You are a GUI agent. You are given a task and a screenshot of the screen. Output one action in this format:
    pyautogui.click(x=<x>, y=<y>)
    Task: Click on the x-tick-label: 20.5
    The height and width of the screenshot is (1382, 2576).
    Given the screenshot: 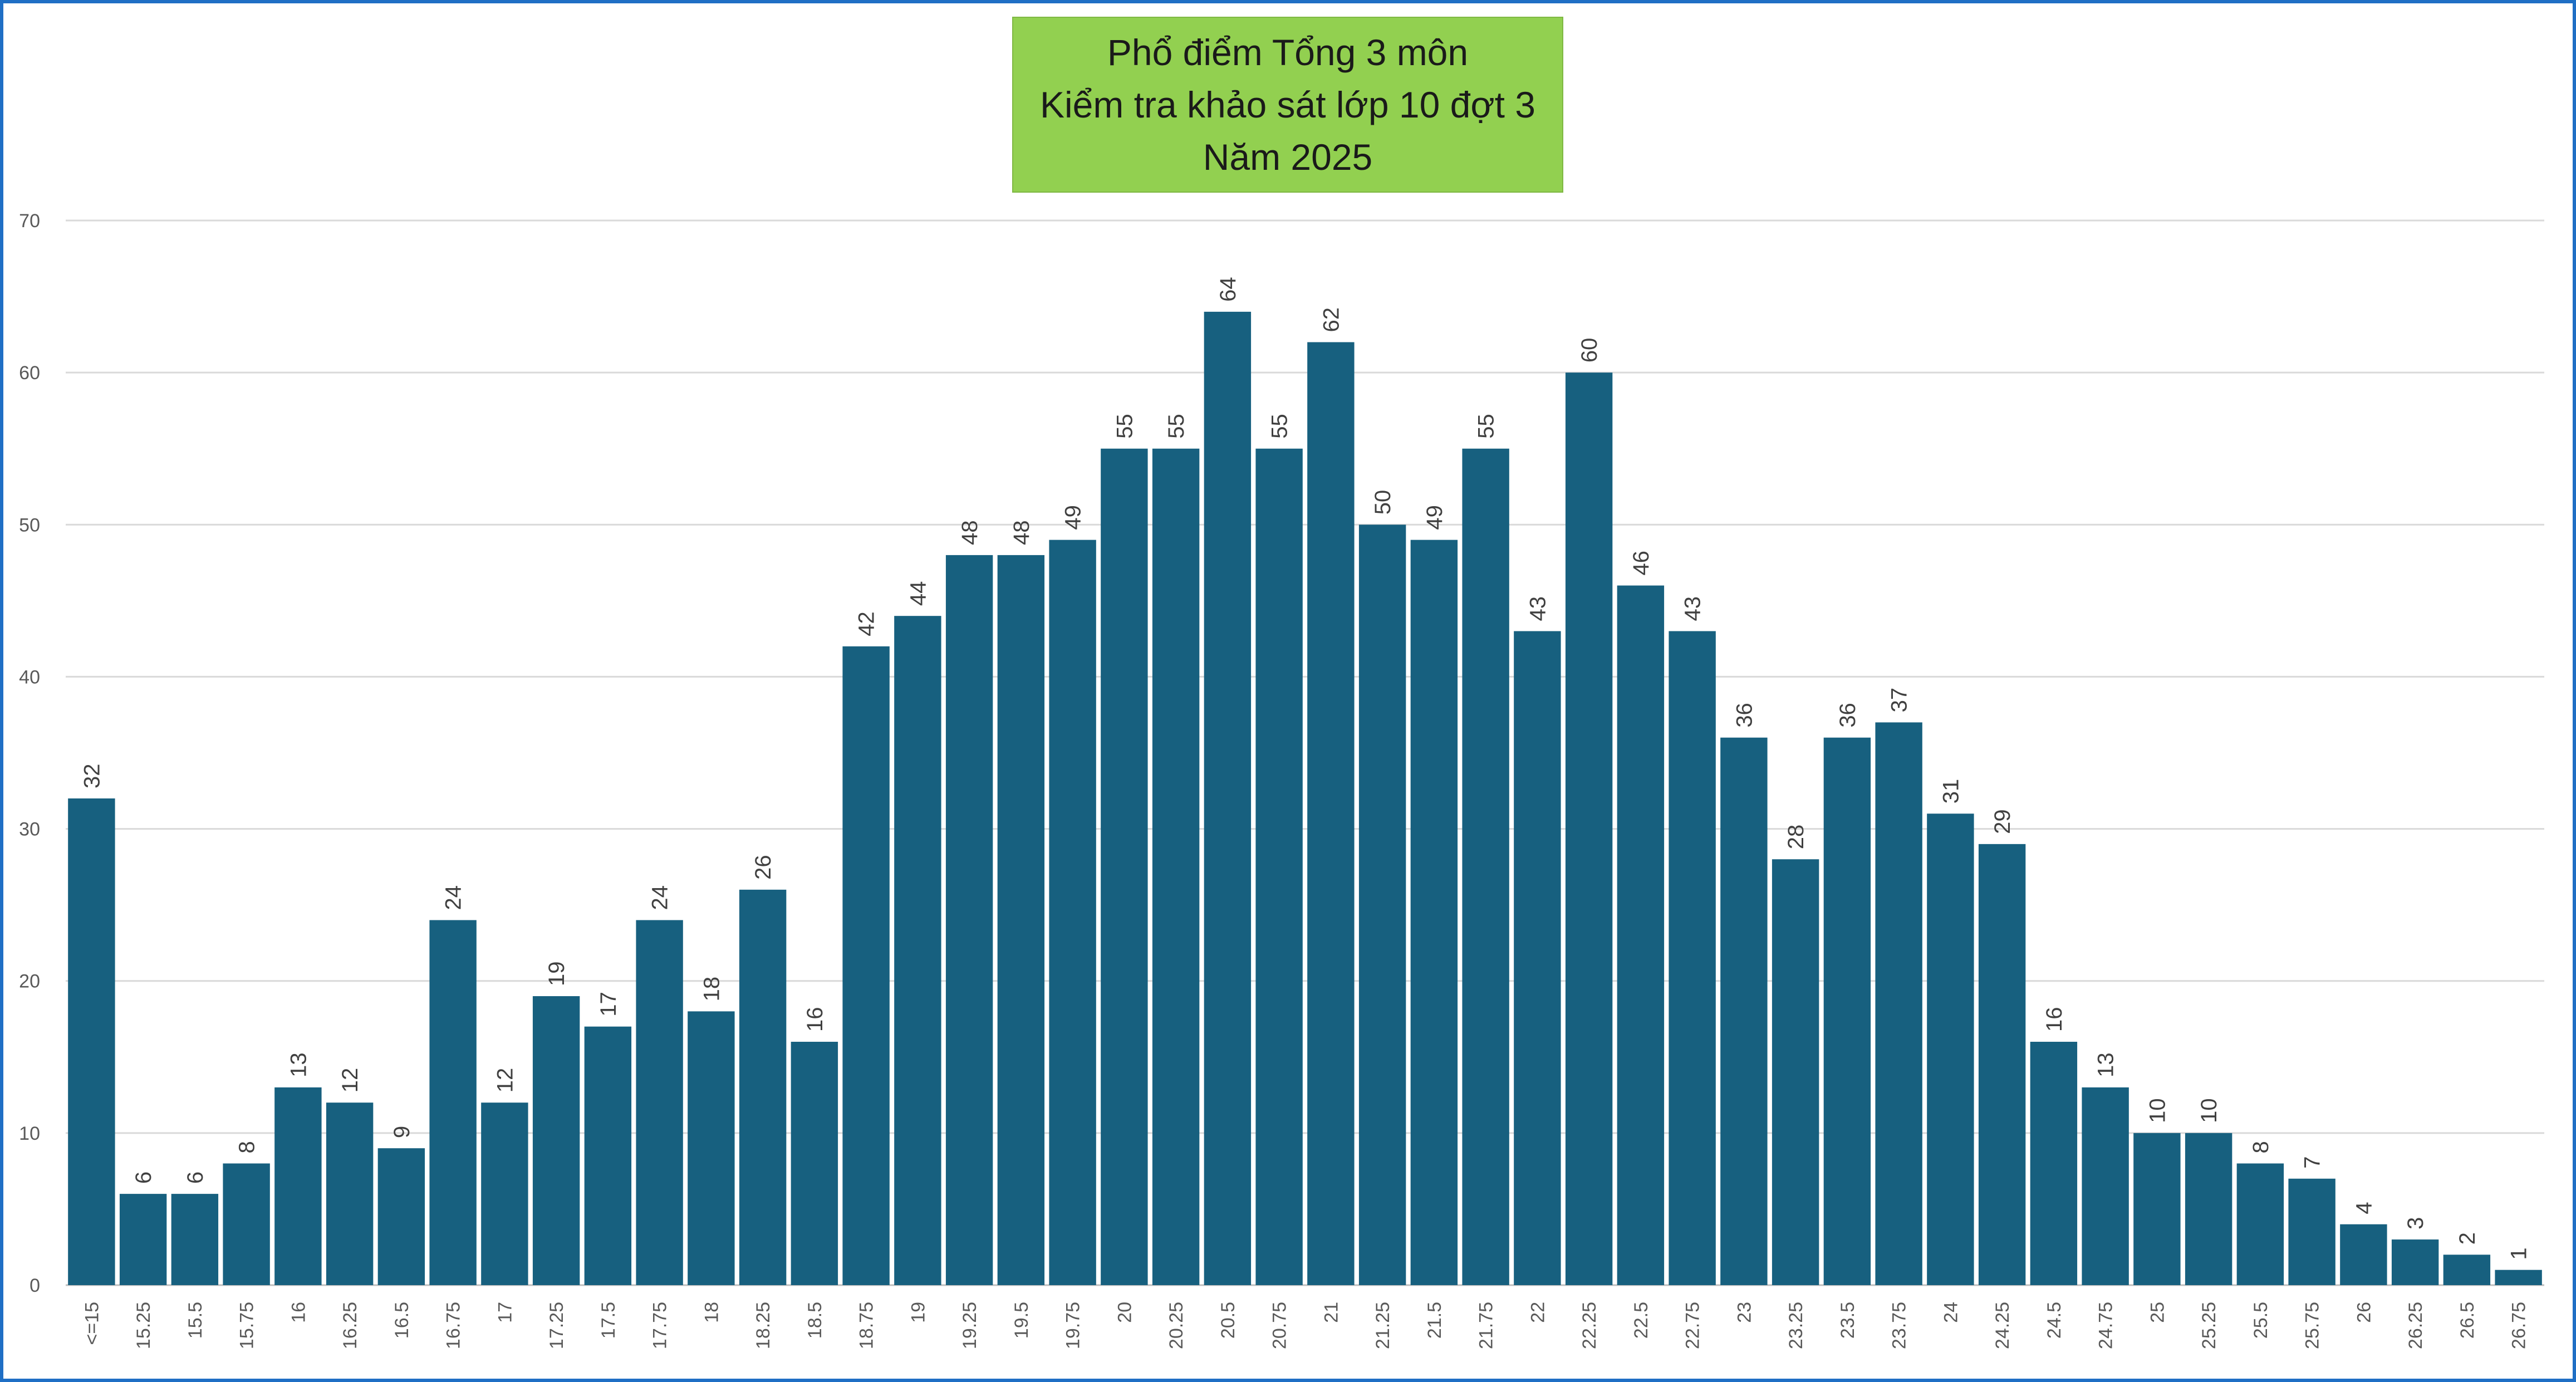 What is the action you would take?
    pyautogui.click(x=1228, y=1320)
    